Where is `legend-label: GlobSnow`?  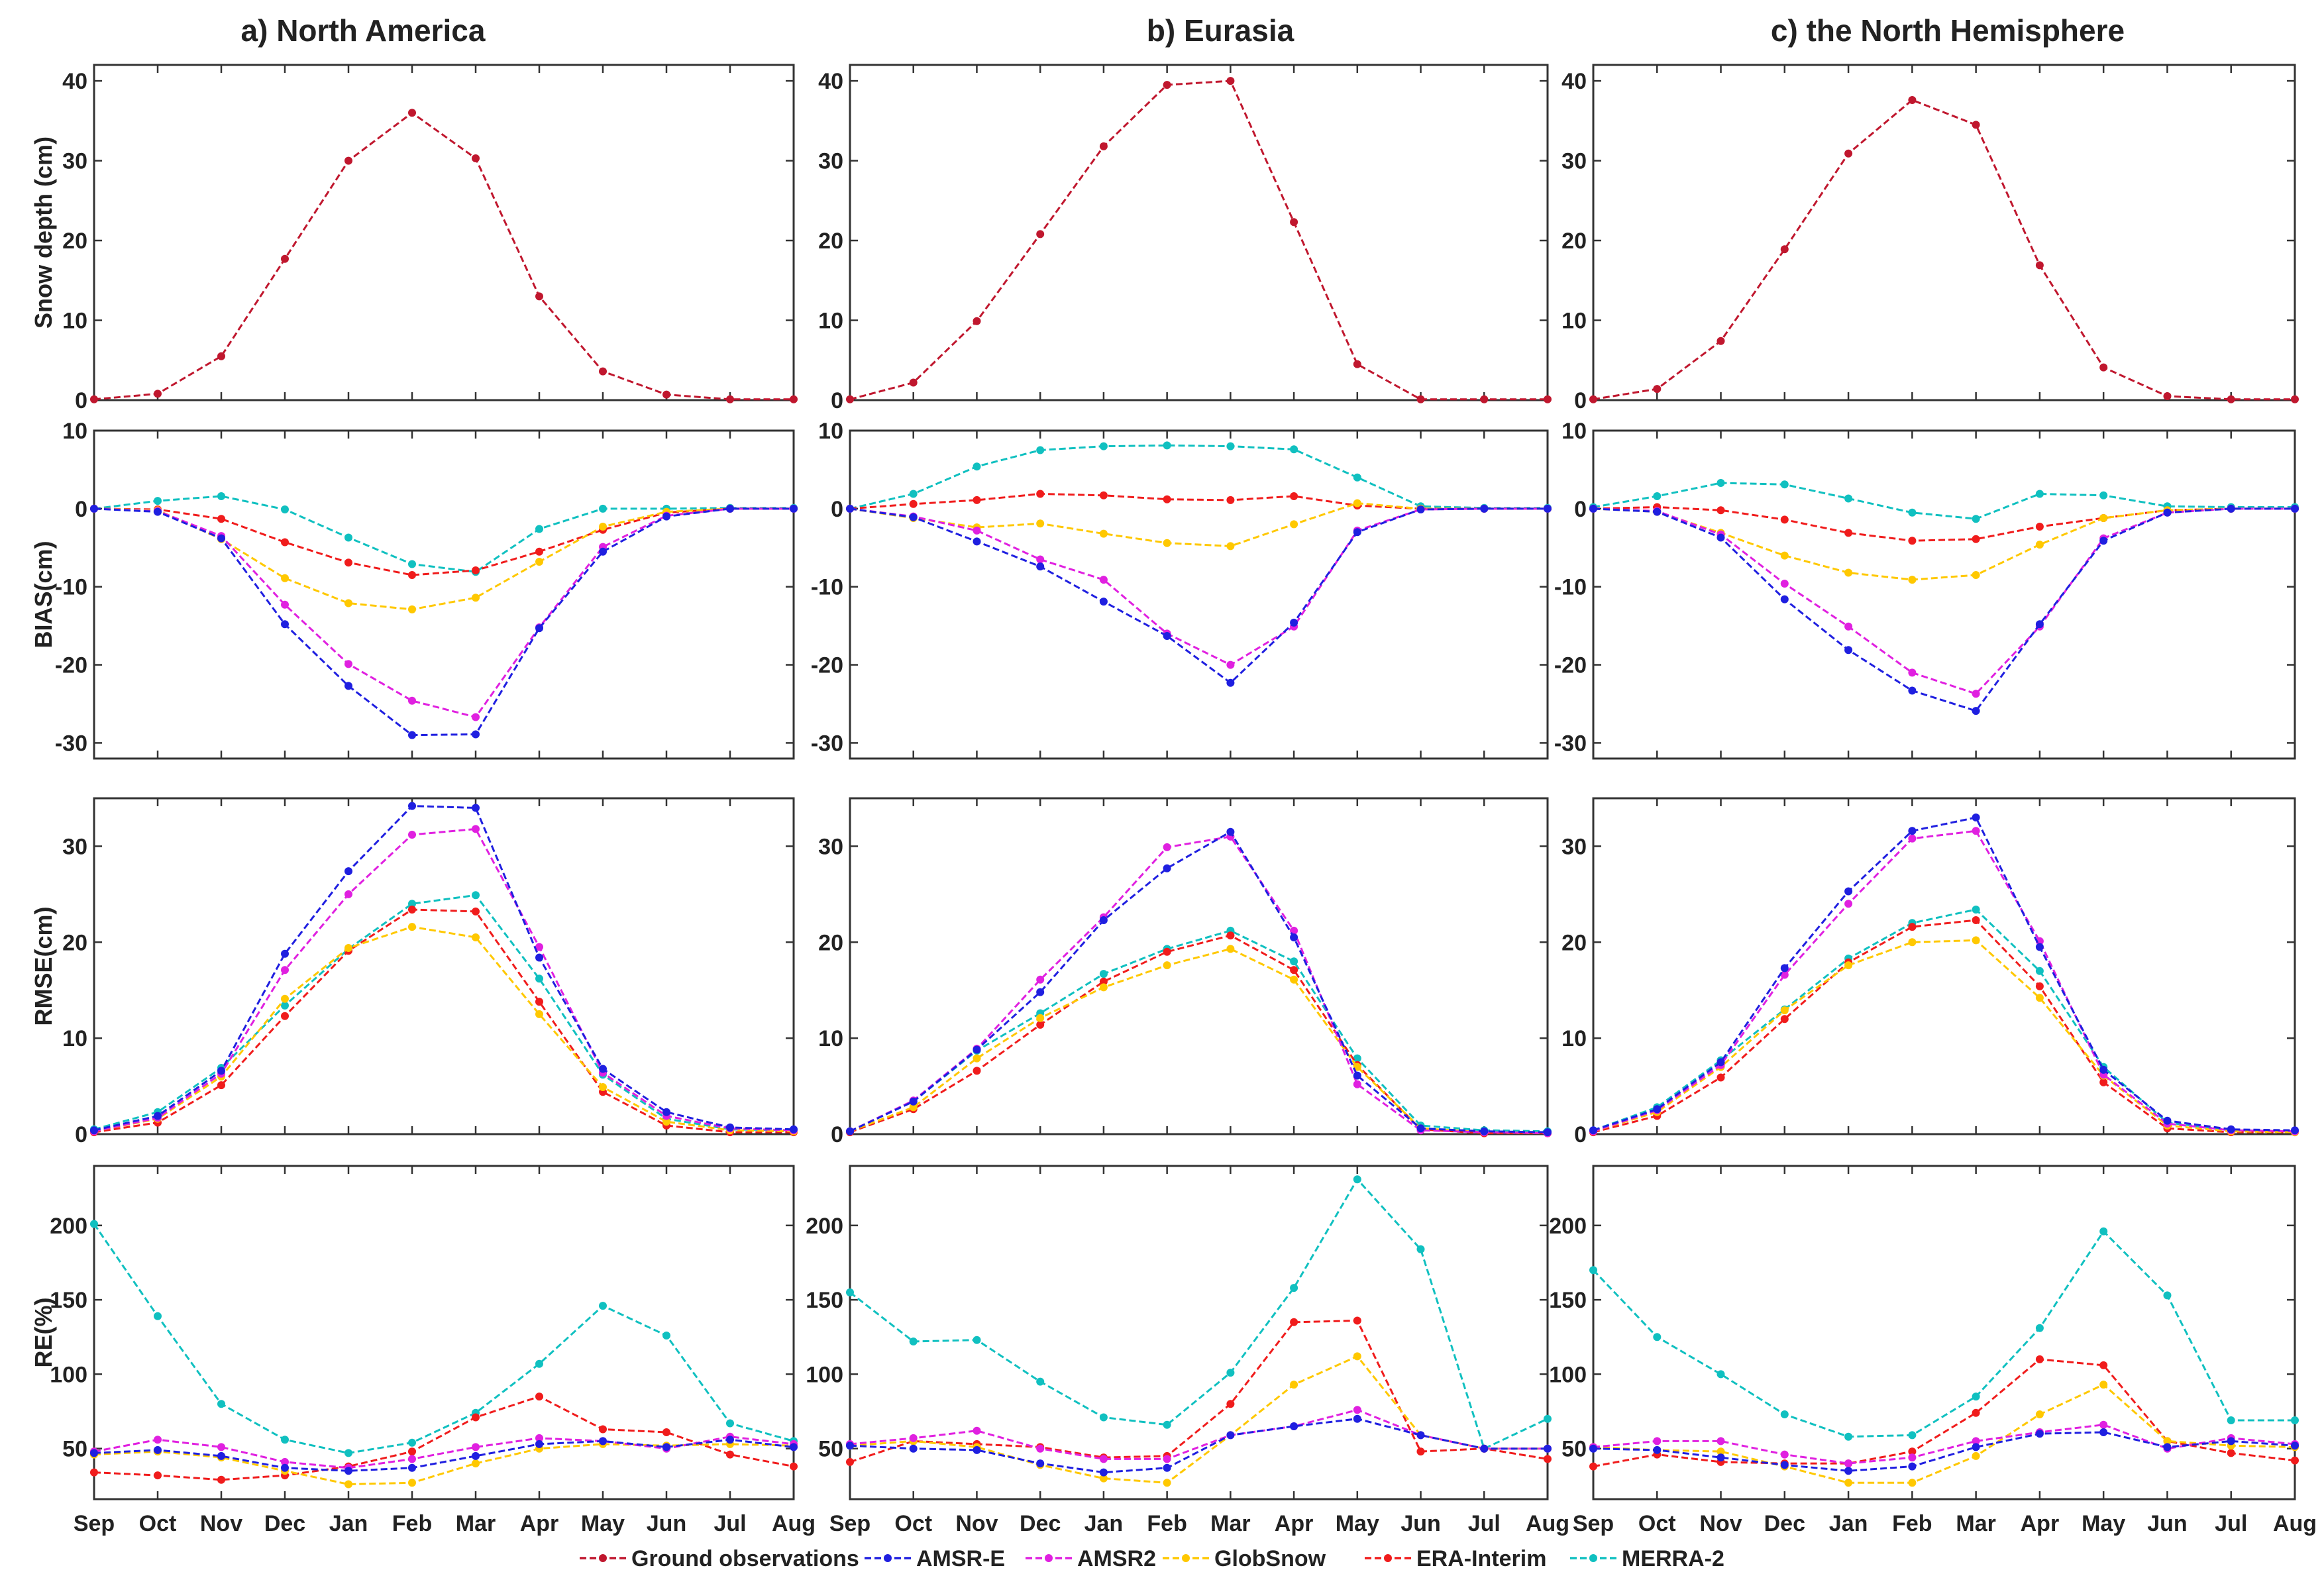
legend-label: GlobSnow is located at coordinates (1270, 1558).